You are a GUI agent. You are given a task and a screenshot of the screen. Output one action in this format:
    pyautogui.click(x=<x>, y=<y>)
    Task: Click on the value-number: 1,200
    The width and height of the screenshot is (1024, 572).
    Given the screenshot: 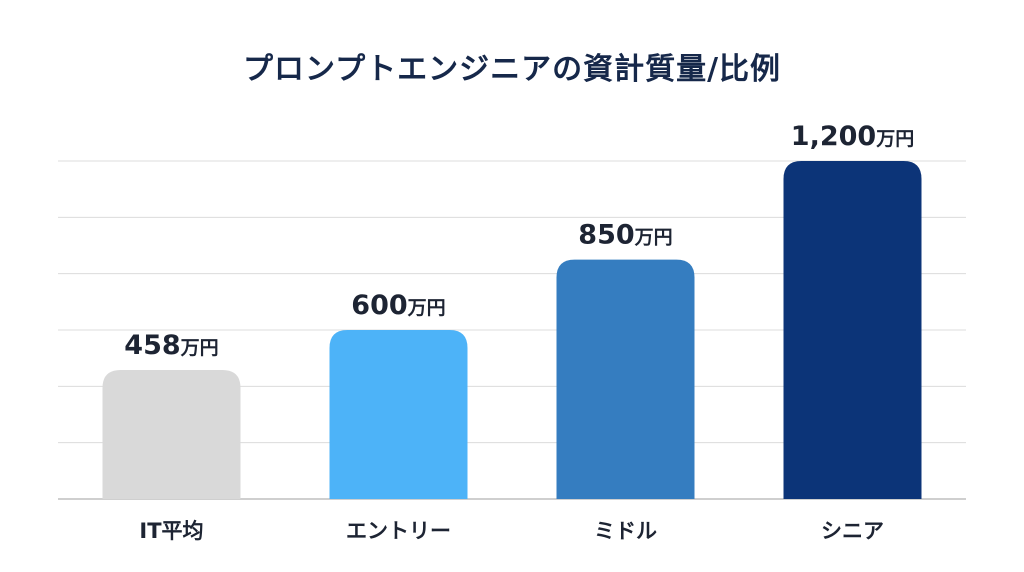 What is the action you would take?
    pyautogui.click(x=833, y=136)
    